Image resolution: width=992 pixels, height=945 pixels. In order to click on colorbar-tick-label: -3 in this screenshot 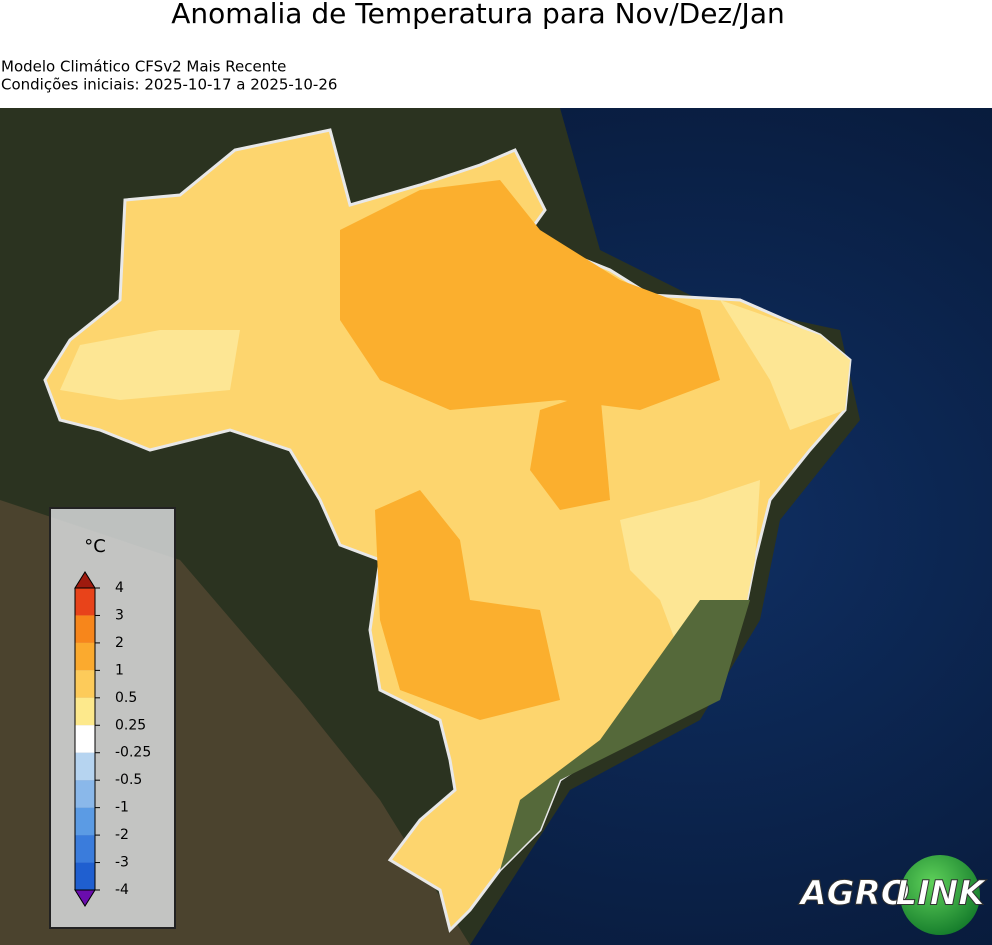, I will do `click(122, 863)`.